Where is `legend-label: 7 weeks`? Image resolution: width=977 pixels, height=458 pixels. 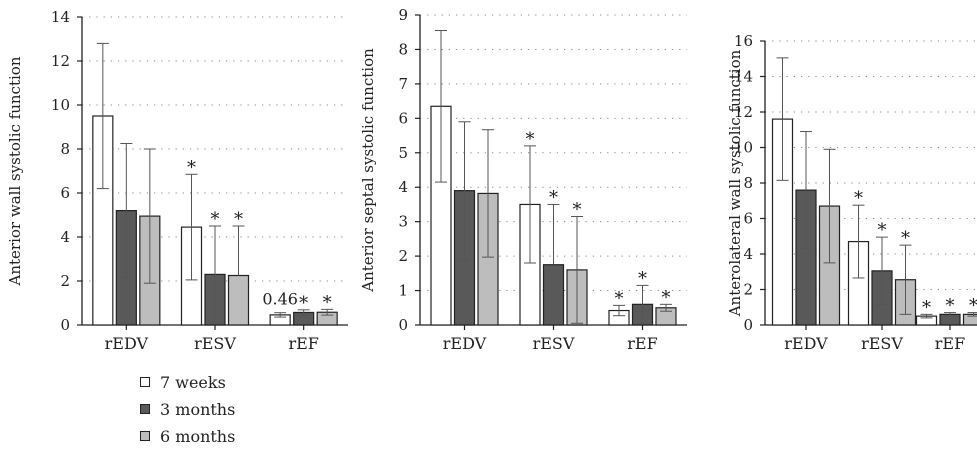
legend-label: 7 weeks is located at coordinates (193, 382).